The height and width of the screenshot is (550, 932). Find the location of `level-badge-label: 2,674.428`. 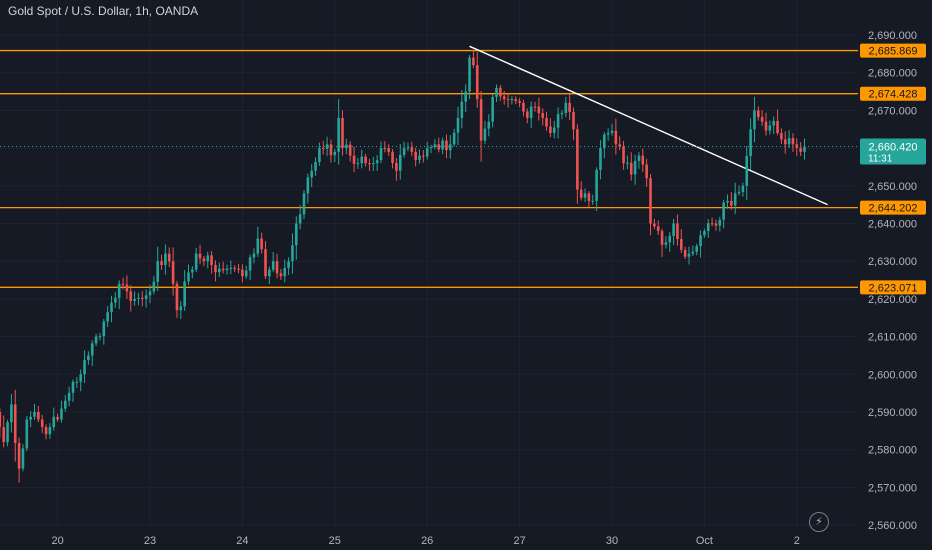

level-badge-label: 2,674.428 is located at coordinates (893, 95).